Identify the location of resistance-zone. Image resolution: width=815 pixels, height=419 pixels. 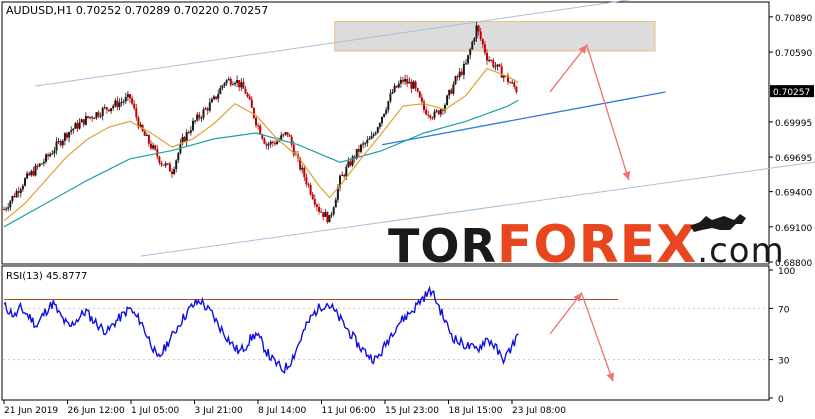
(495, 36).